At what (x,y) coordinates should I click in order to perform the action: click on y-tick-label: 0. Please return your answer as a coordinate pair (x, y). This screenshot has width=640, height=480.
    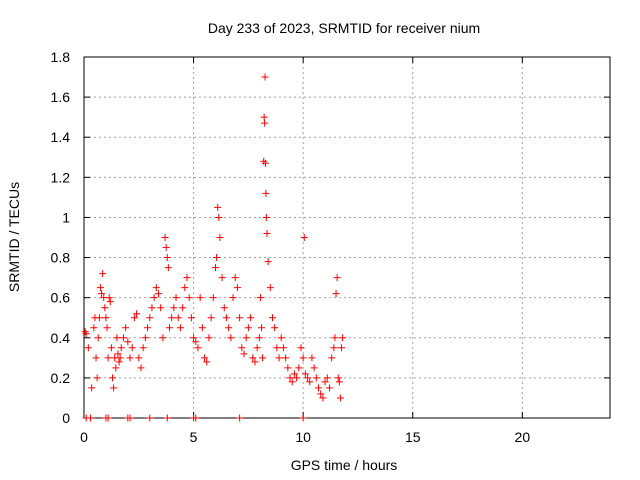
    Looking at the image, I should click on (66, 418).